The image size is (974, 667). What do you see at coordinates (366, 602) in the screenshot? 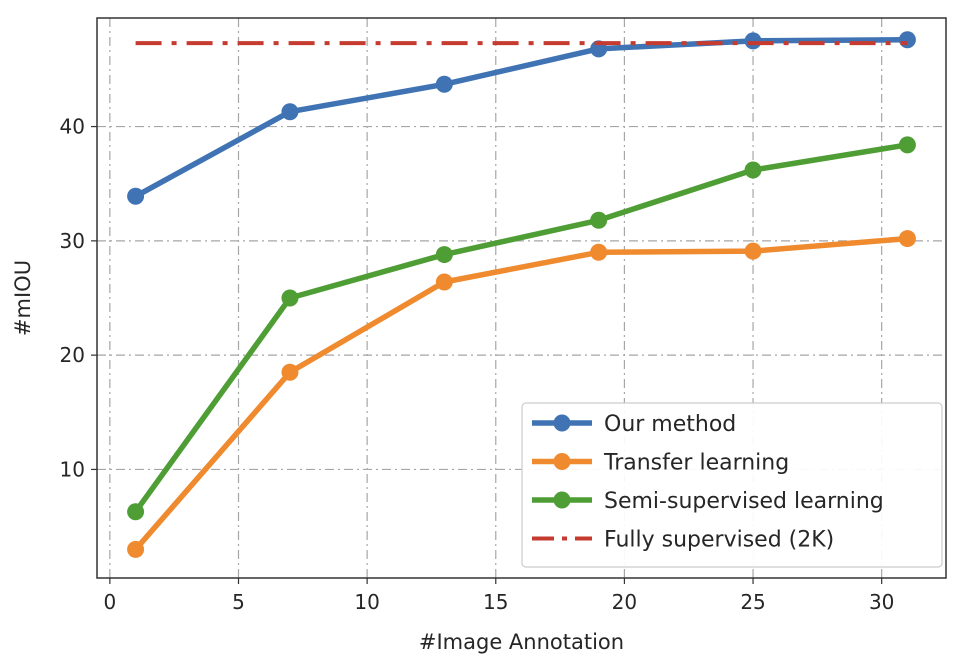
I see `x-tick-label: 10` at bounding box center [366, 602].